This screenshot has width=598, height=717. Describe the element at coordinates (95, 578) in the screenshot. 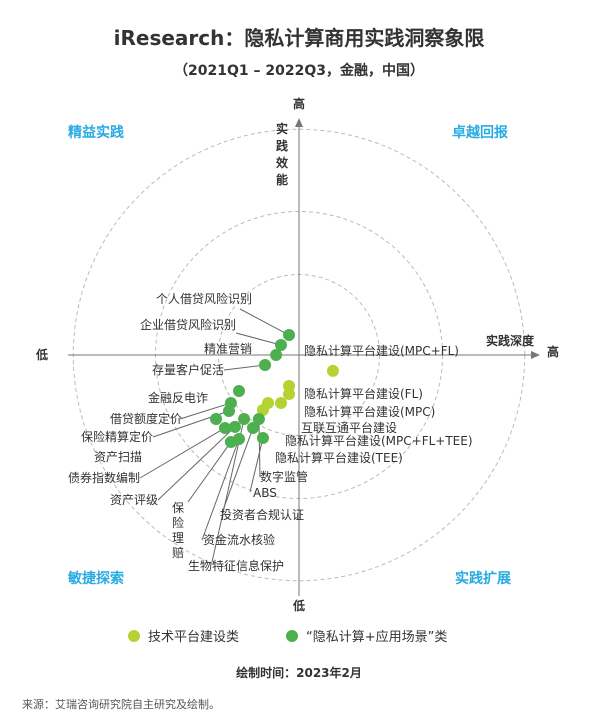

I see `quadrant-bottom-left: 敏捷探索` at that location.